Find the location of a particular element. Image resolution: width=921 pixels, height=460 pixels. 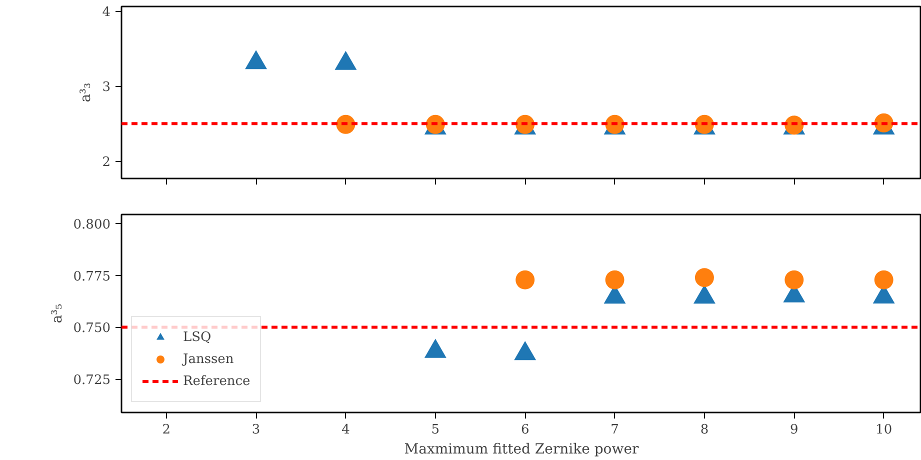

x-tick-label: 6 is located at coordinates (525, 430).